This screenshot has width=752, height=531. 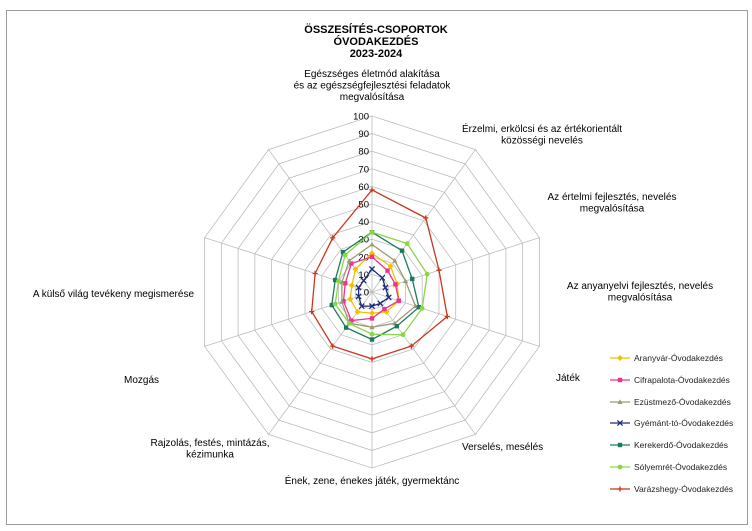 What do you see at coordinates (210, 443) in the screenshot?
I see `category-label-line: Rajzolás, festés, mintázás,` at bounding box center [210, 443].